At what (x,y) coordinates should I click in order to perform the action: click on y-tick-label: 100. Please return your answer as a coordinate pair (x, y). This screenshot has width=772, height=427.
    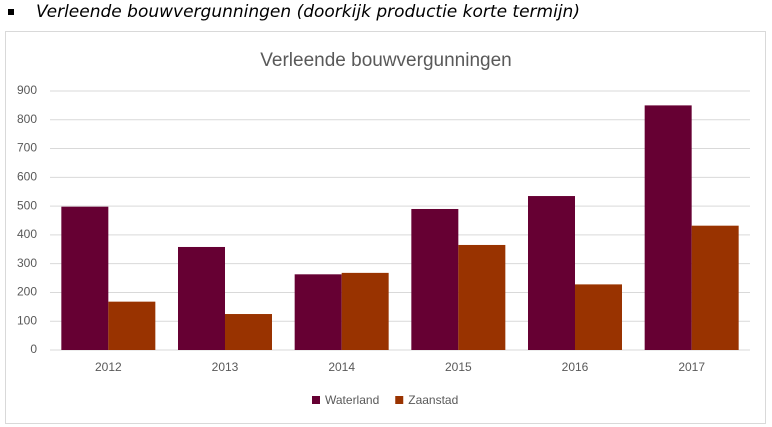
    Looking at the image, I should click on (27, 320).